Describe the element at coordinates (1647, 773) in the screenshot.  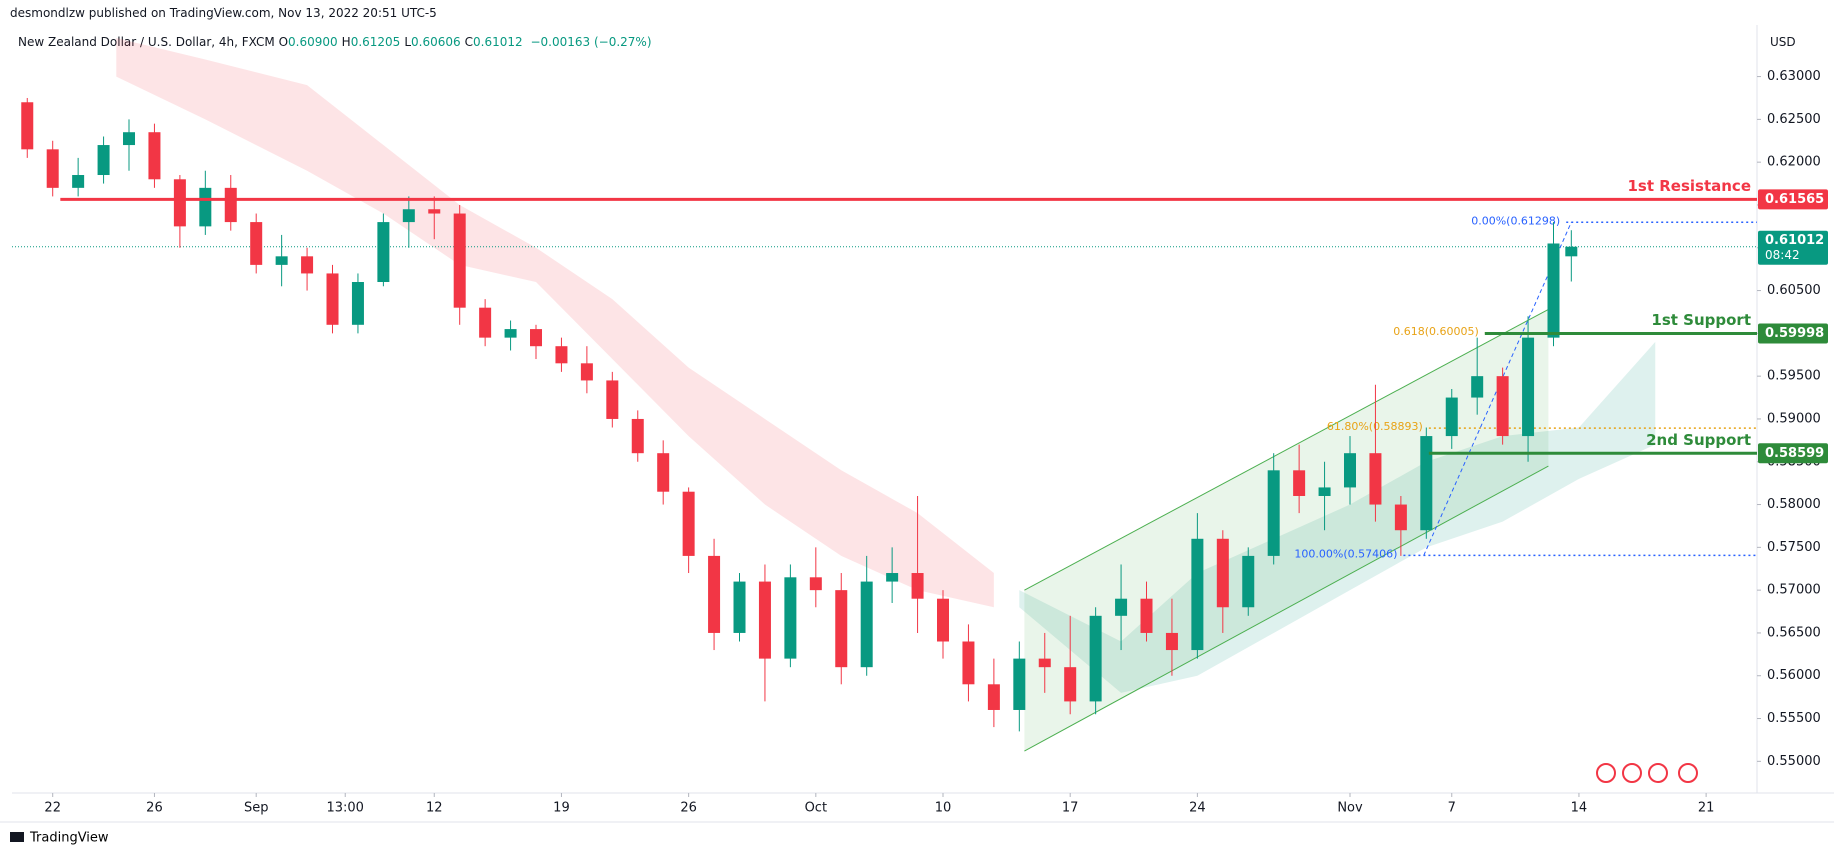
I see `event-flags` at that location.